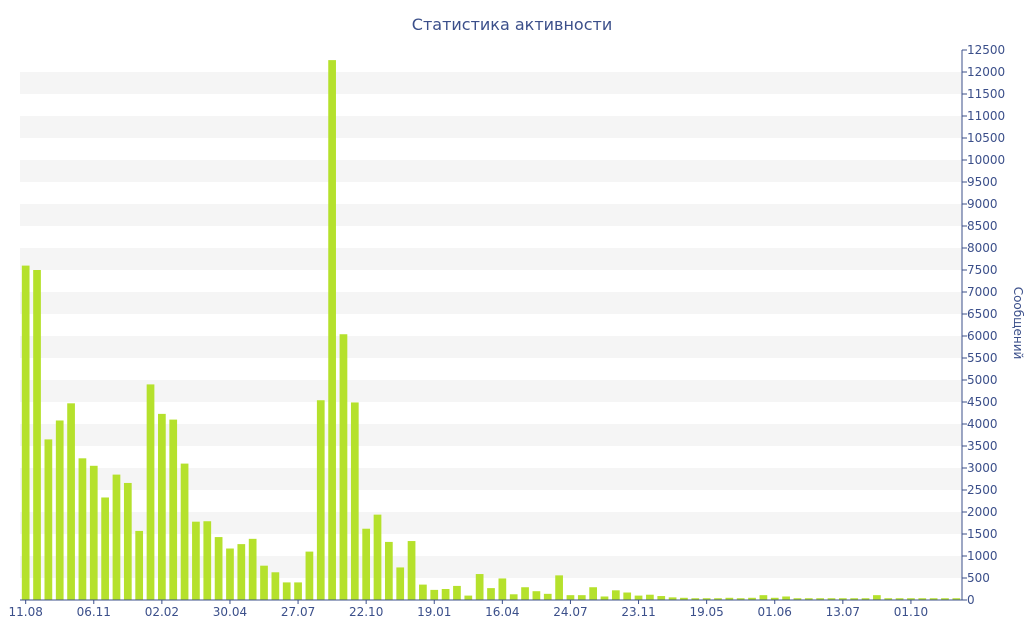 This screenshot has width=1024, height=640. I want to click on y-tick-label: 11500, so click(986, 94).